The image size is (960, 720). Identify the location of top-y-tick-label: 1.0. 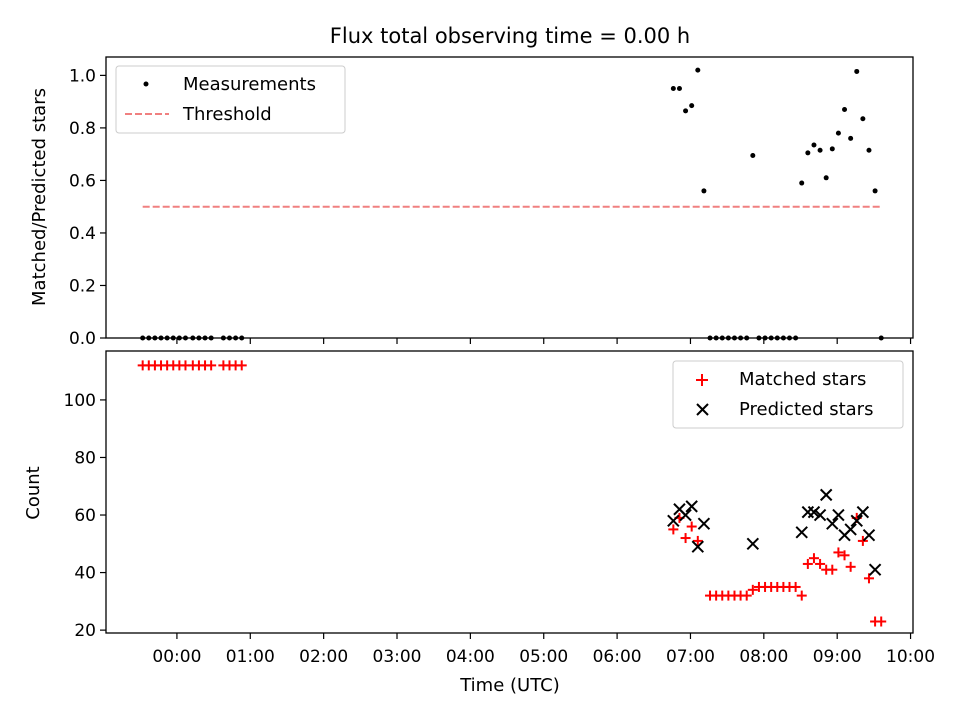
(82, 76).